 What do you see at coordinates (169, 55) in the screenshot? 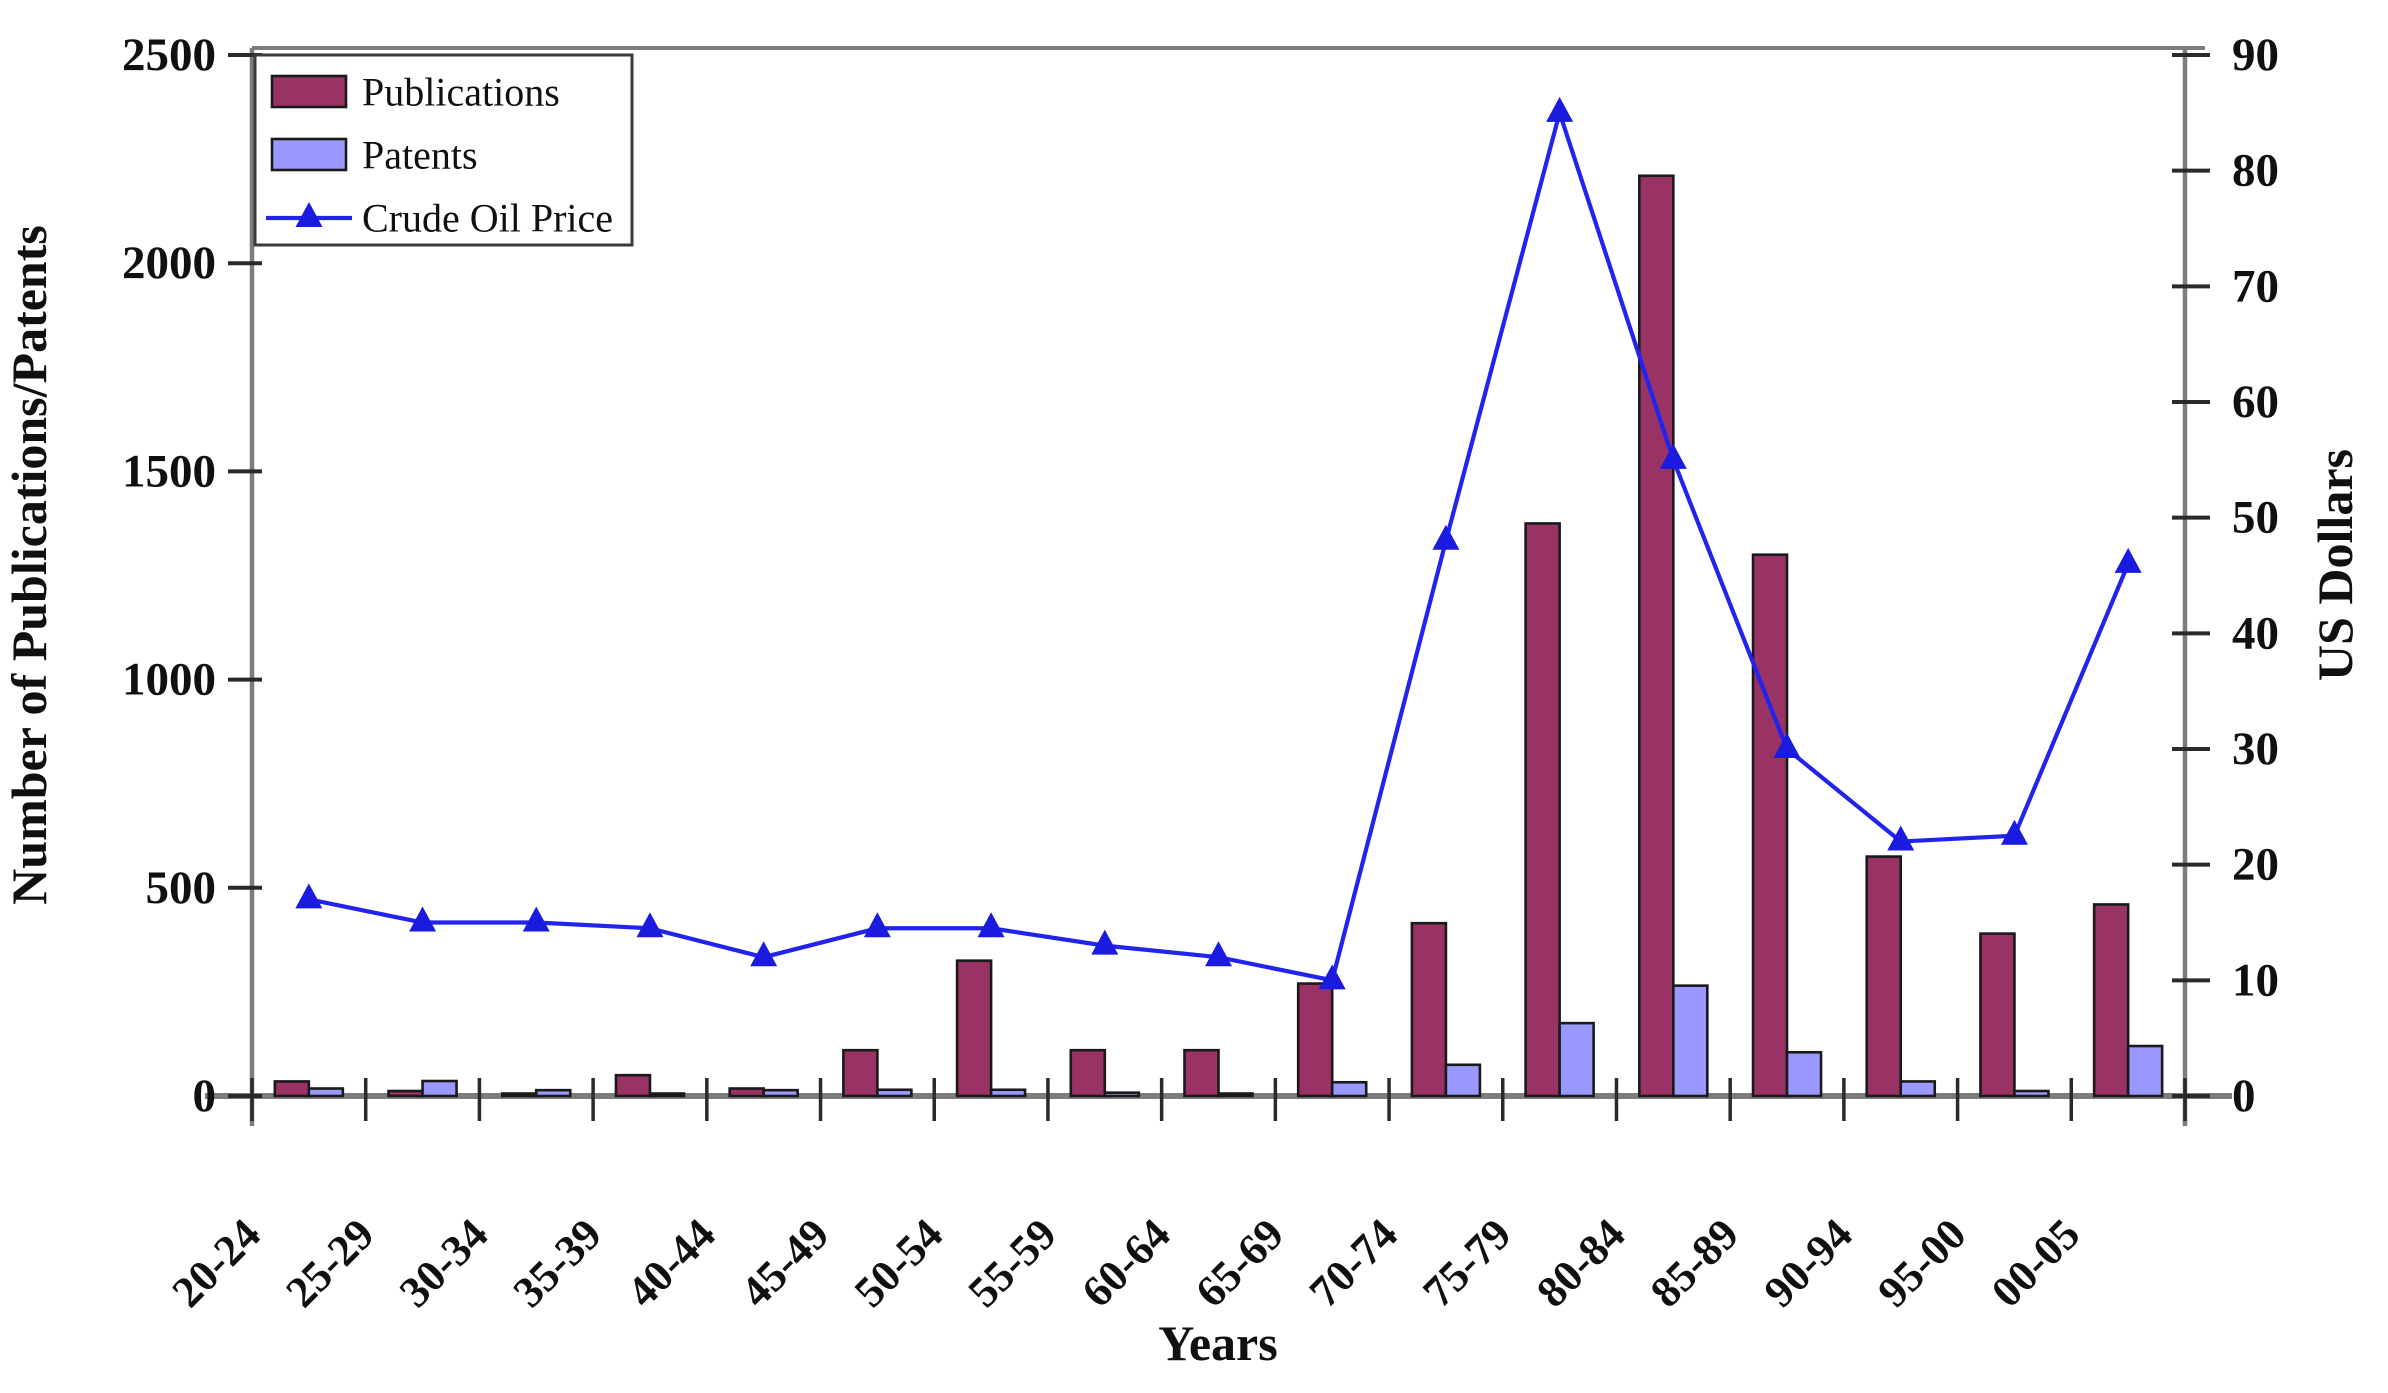
I see `left-axis-tick-label: 2500` at bounding box center [169, 55].